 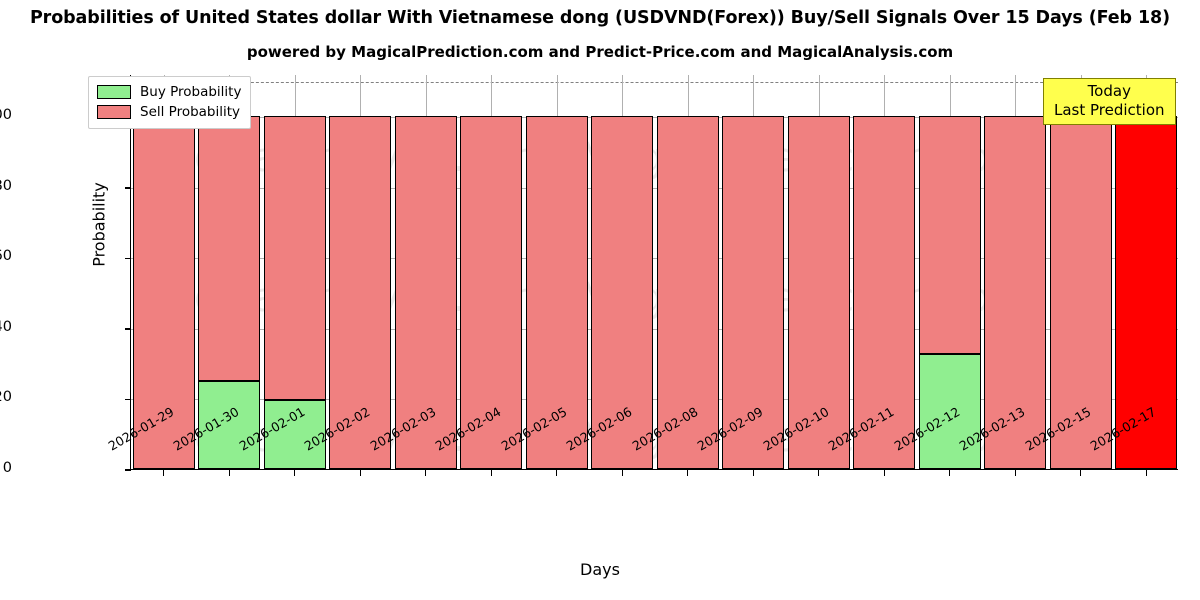 What do you see at coordinates (114, 112) in the screenshot?
I see `legend-swatch-sell` at bounding box center [114, 112].